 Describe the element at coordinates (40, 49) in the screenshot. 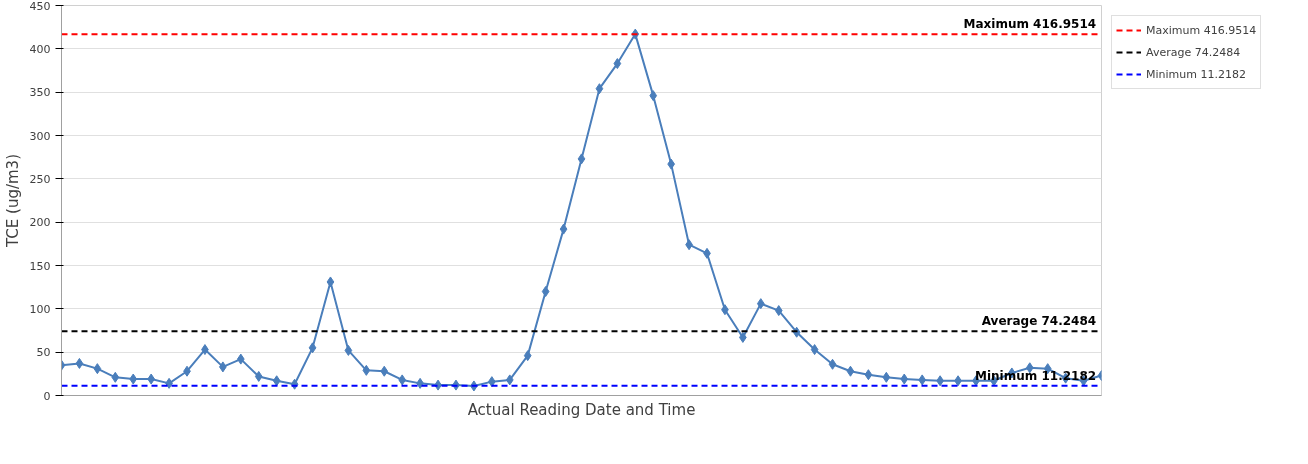

I see `y-tick-label: 400` at that location.